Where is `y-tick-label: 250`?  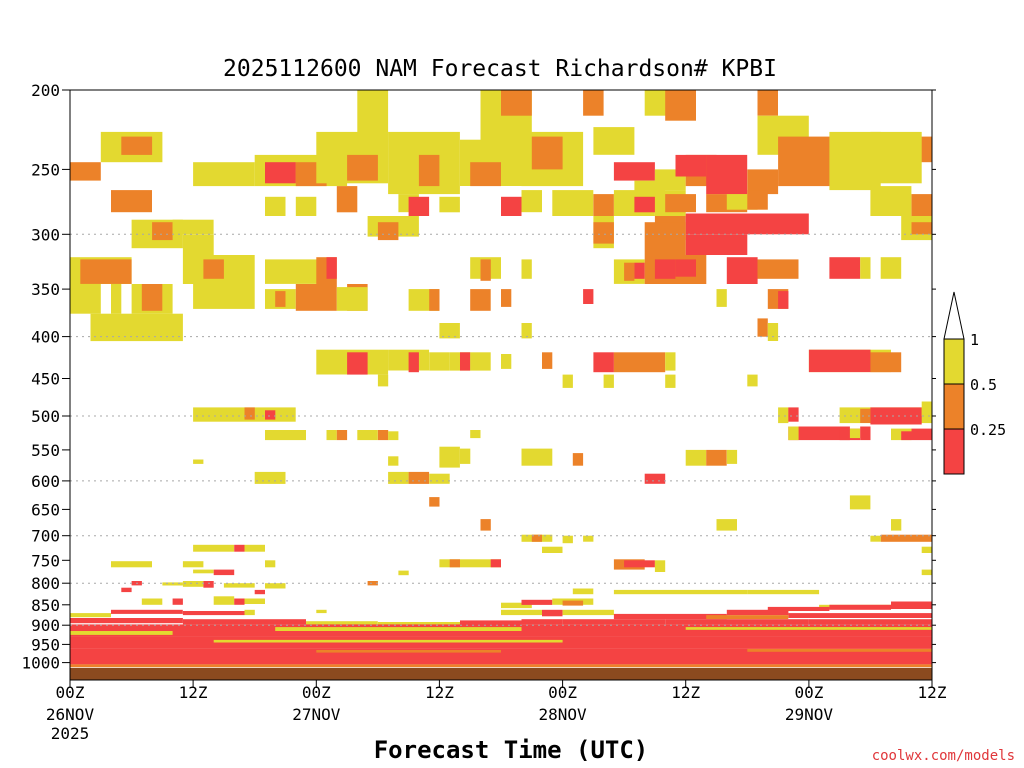
y-tick-label: 250 is located at coordinates (45, 169).